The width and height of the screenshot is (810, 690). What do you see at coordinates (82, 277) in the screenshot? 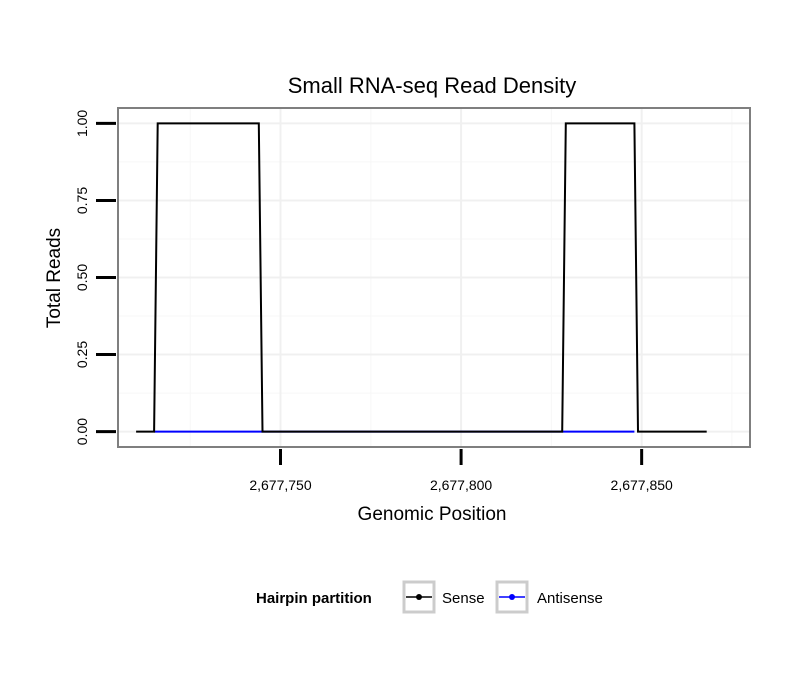
I see `y-tick-label-2: 0.50` at bounding box center [82, 277].